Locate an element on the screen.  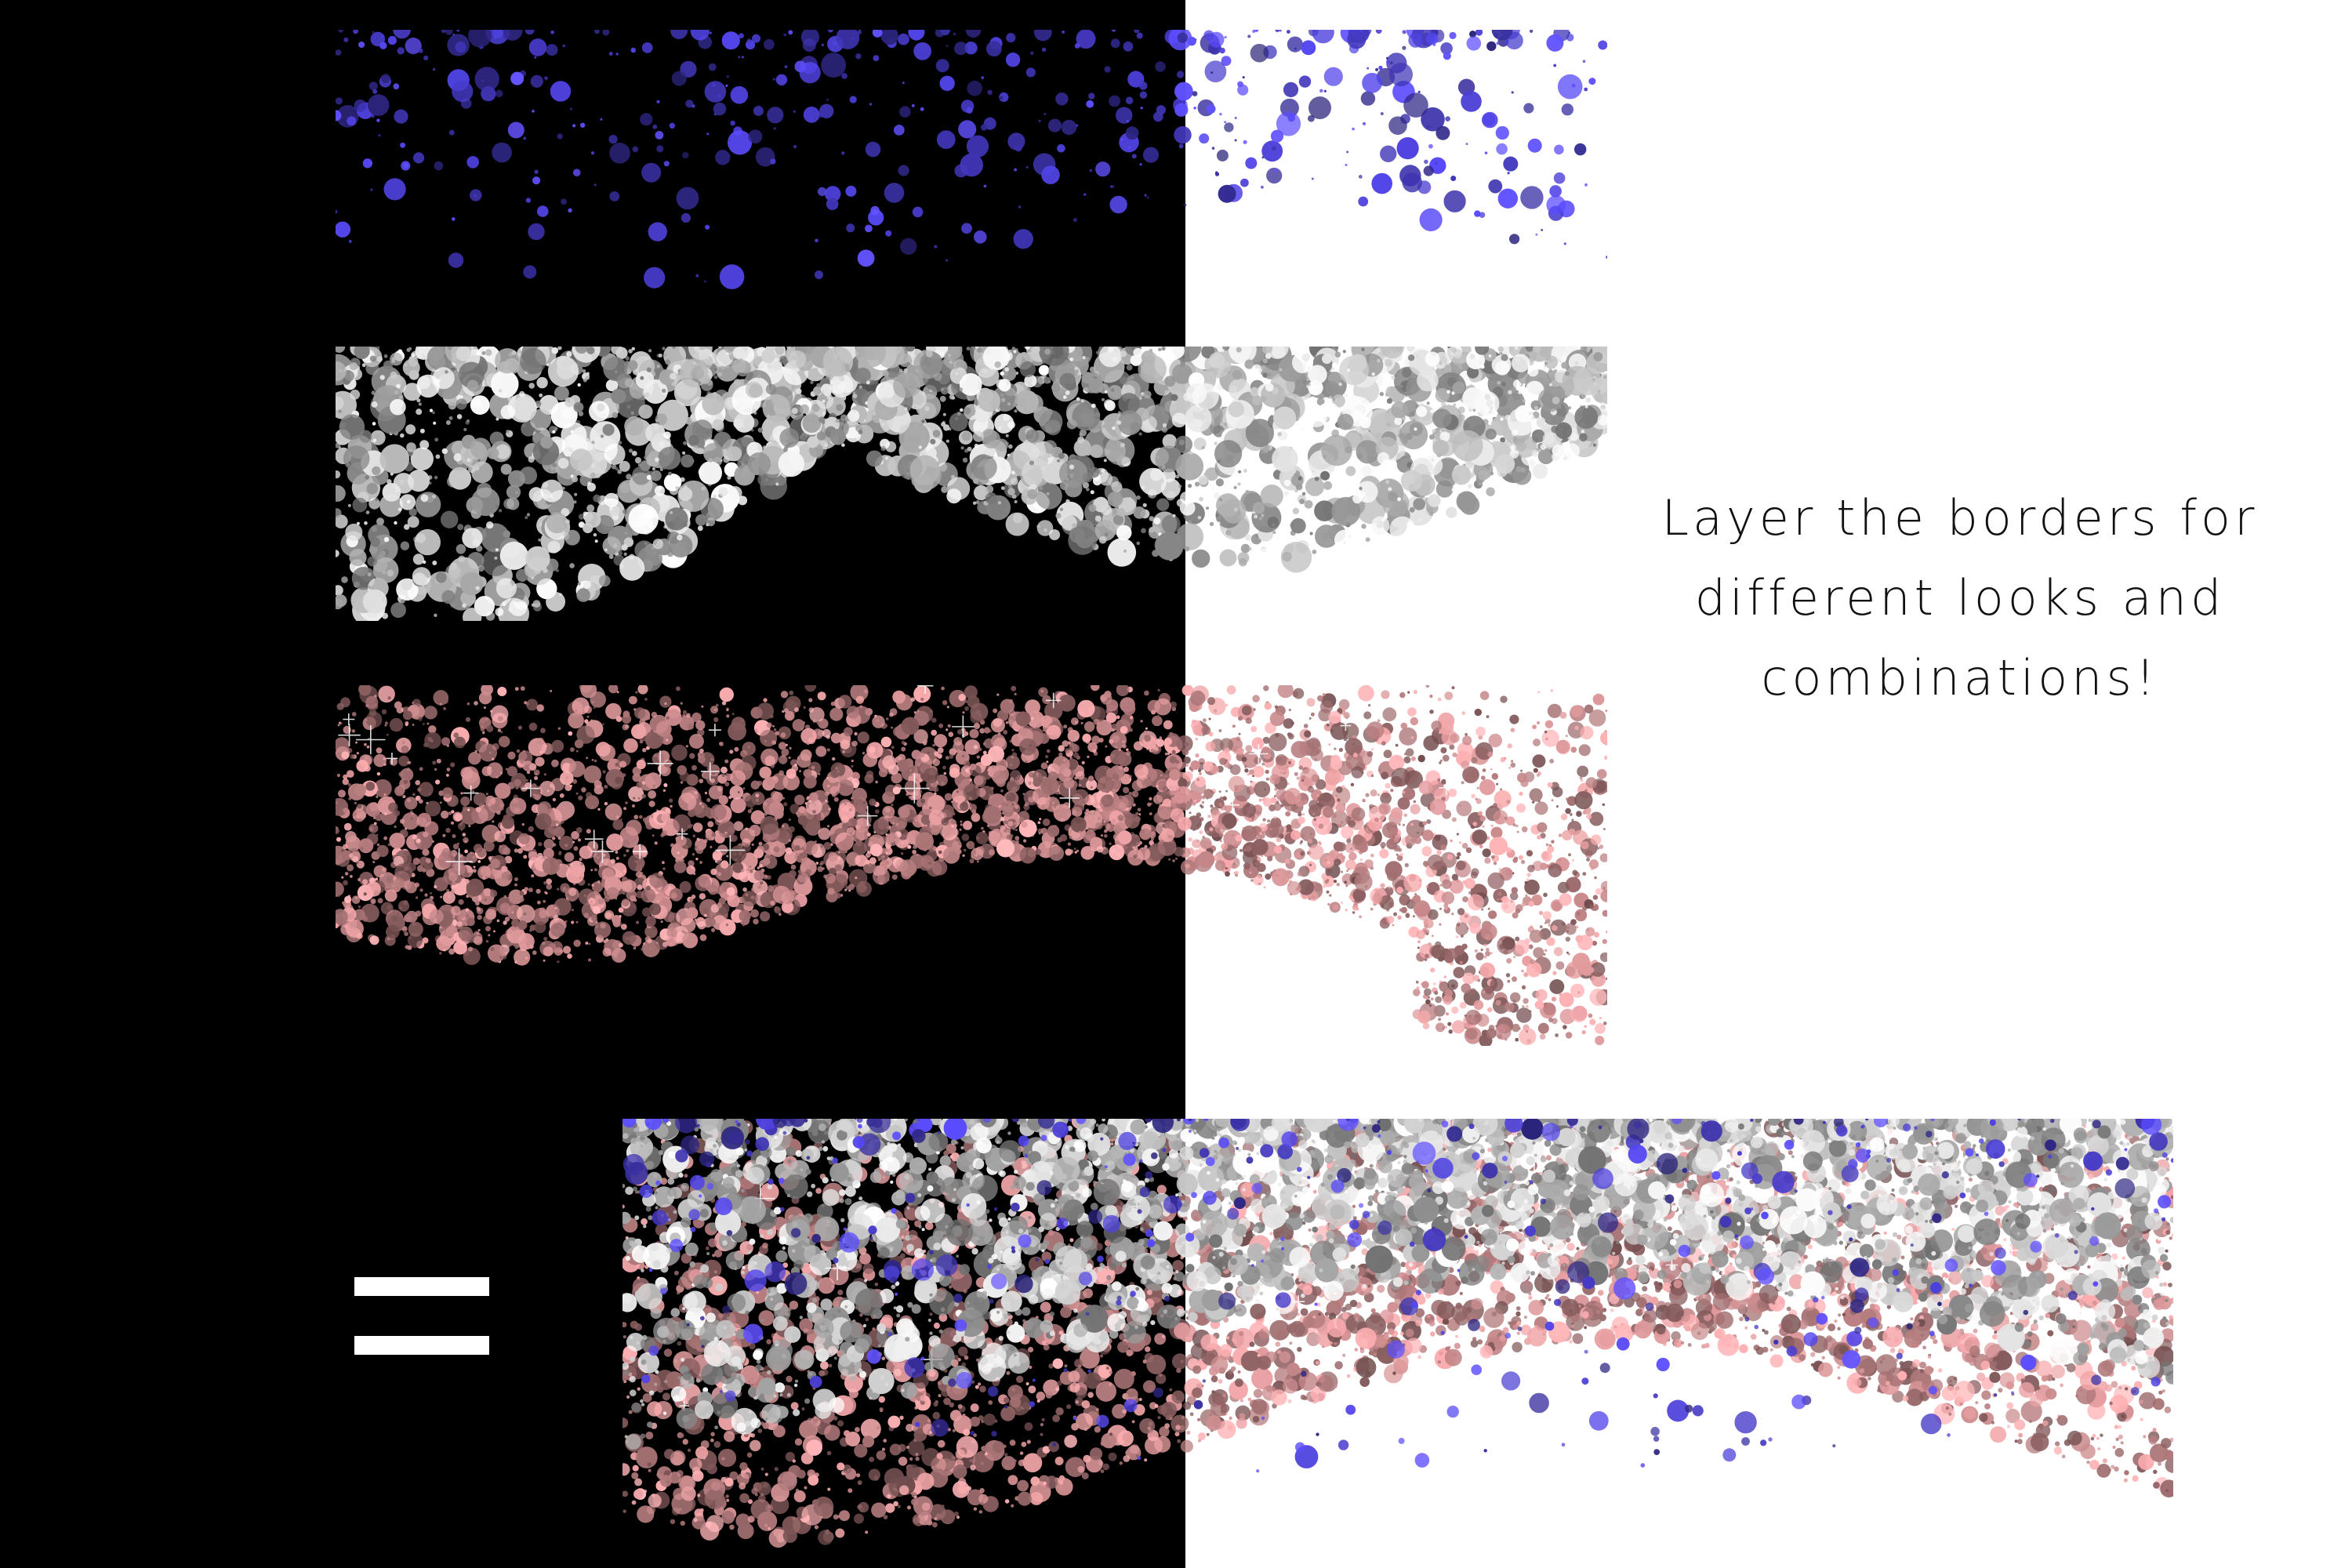
equals-sign-bottom-bar is located at coordinates (422, 1345).